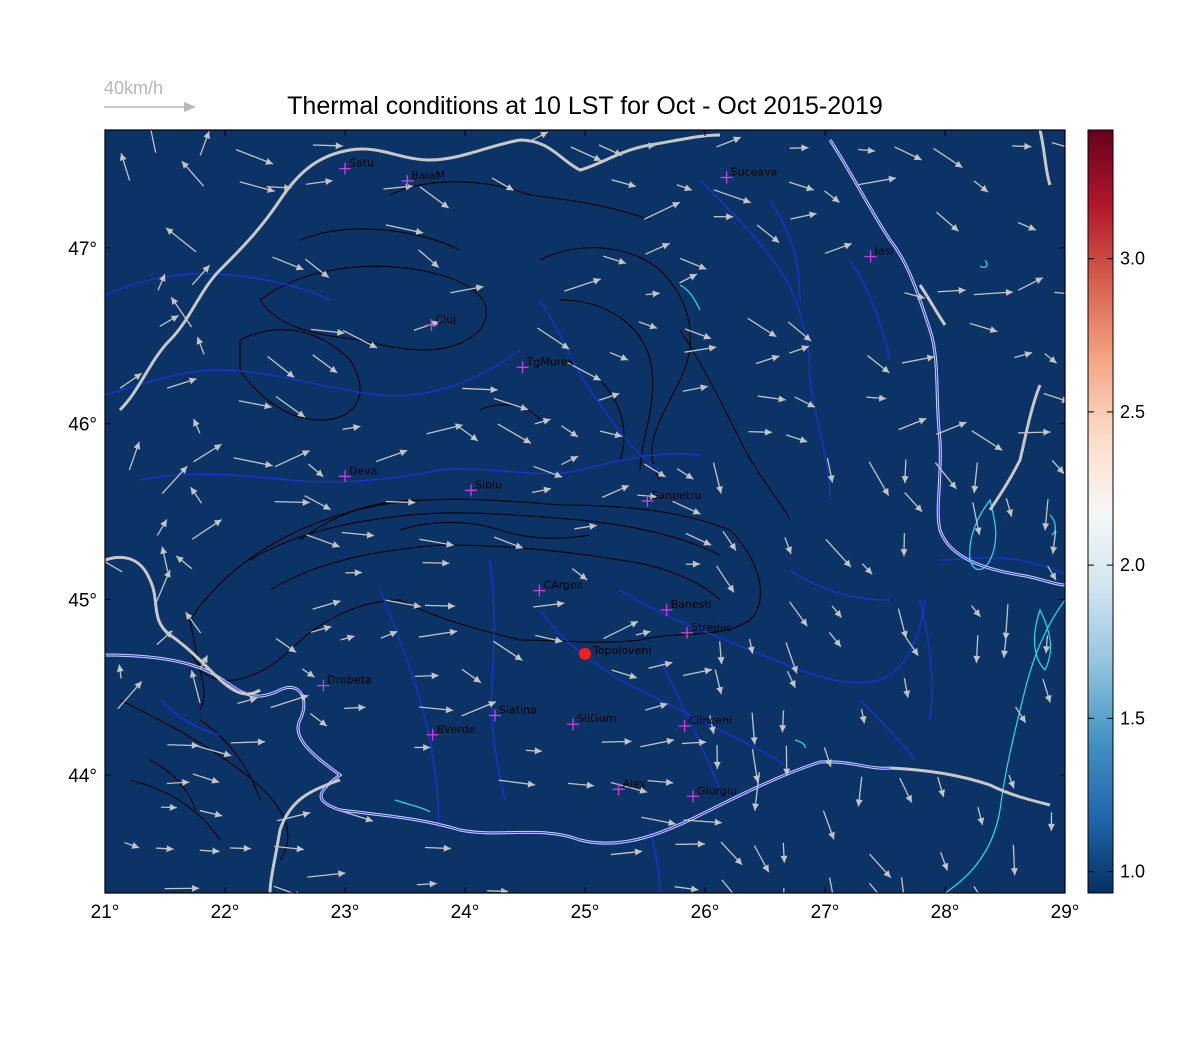 The height and width of the screenshot is (1050, 1200). I want to click on station-label: Cluj, so click(445, 319).